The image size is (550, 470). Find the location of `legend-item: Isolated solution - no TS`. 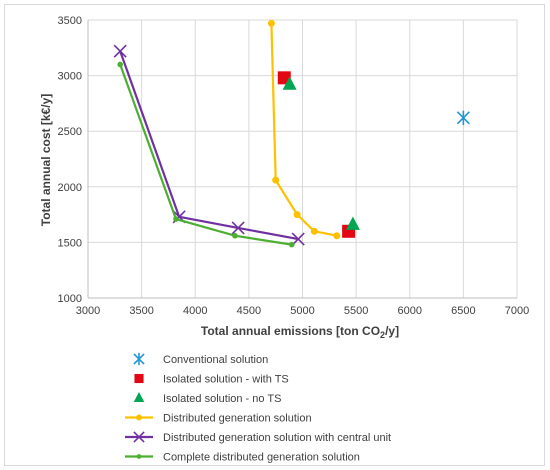

legend-item: Isolated solution - no TS is located at coordinates (207, 398).